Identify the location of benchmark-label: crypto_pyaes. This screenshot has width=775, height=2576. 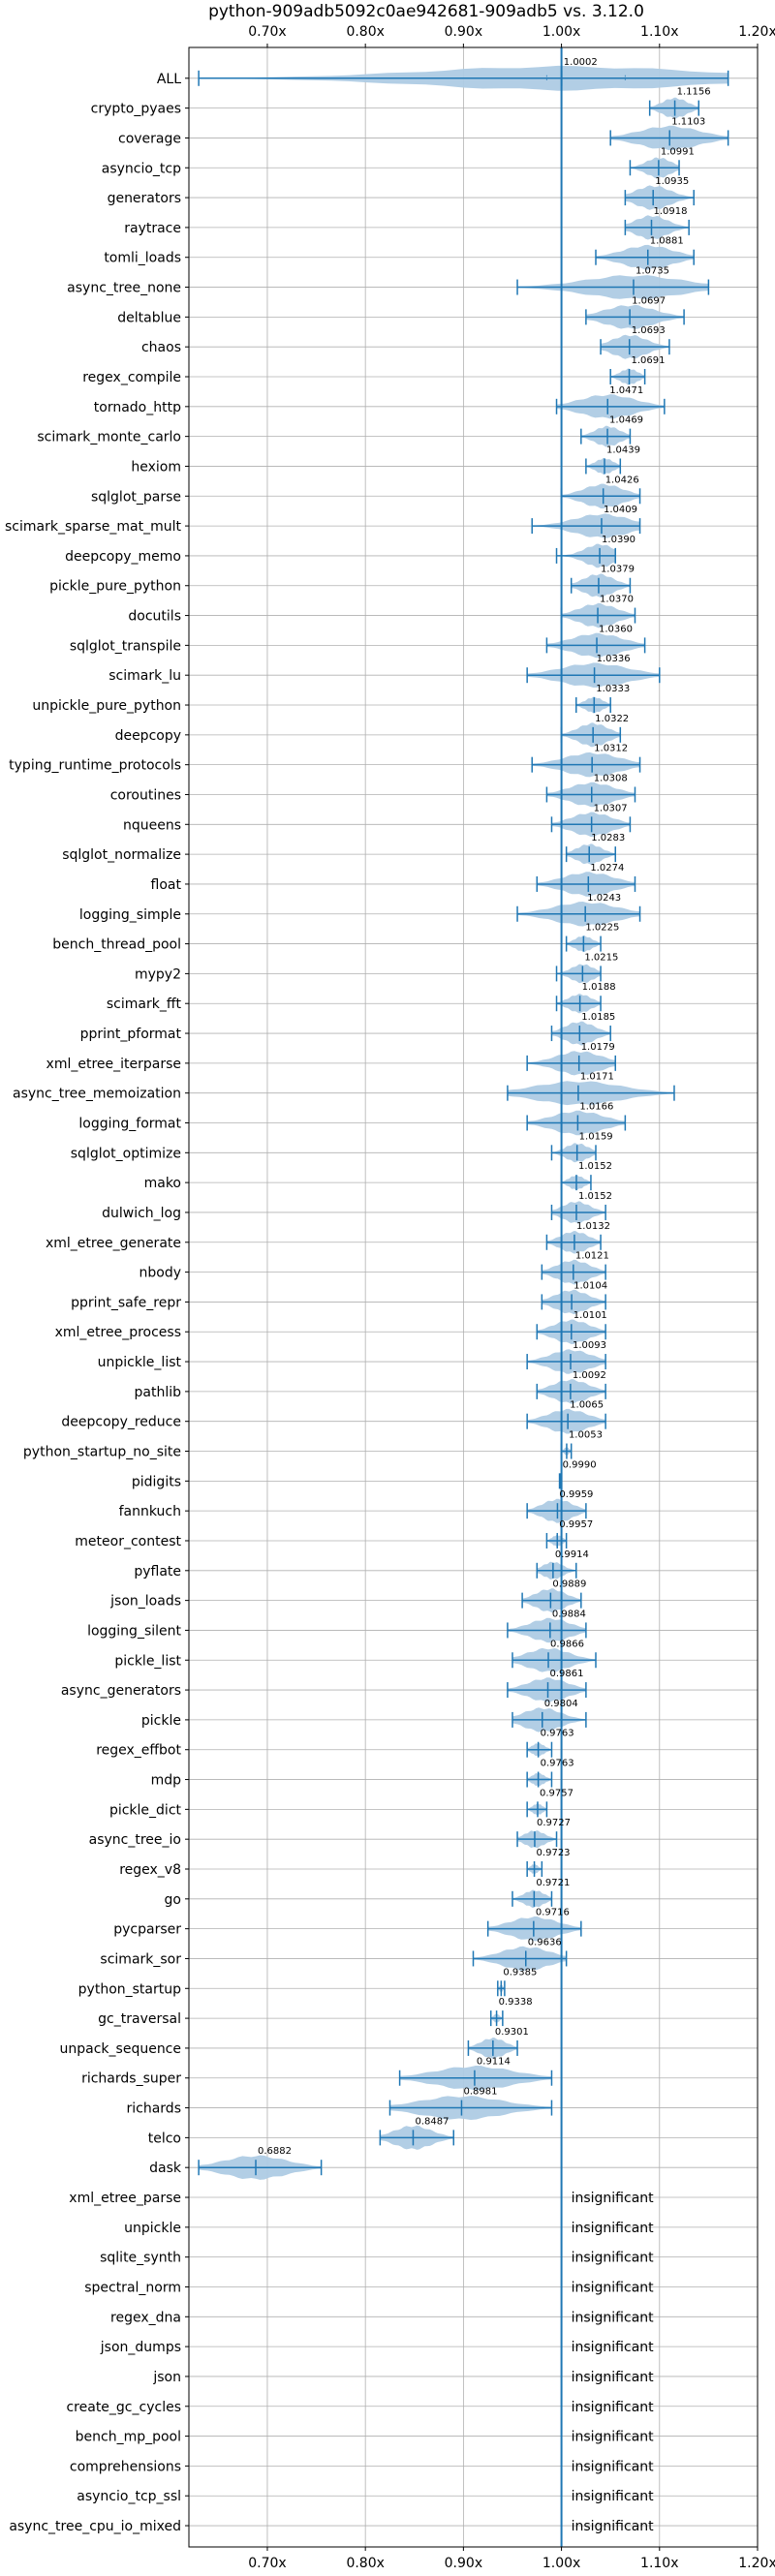
(136, 109).